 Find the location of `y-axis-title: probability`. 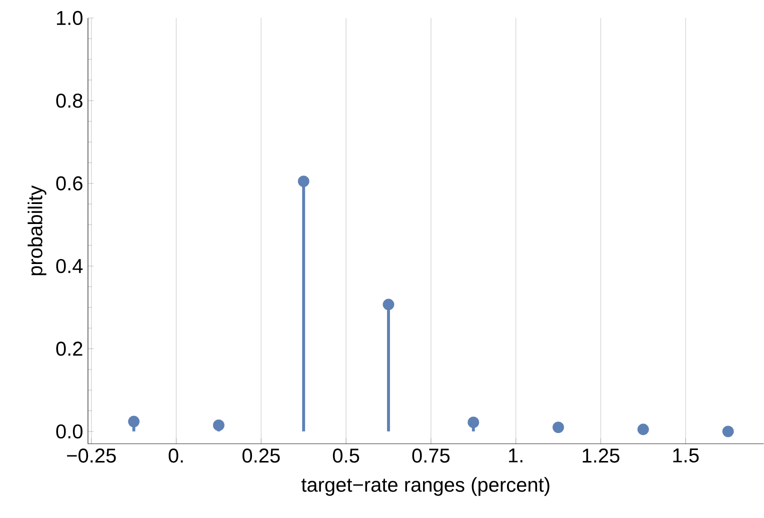

y-axis-title: probability is located at coordinates (37, 231).